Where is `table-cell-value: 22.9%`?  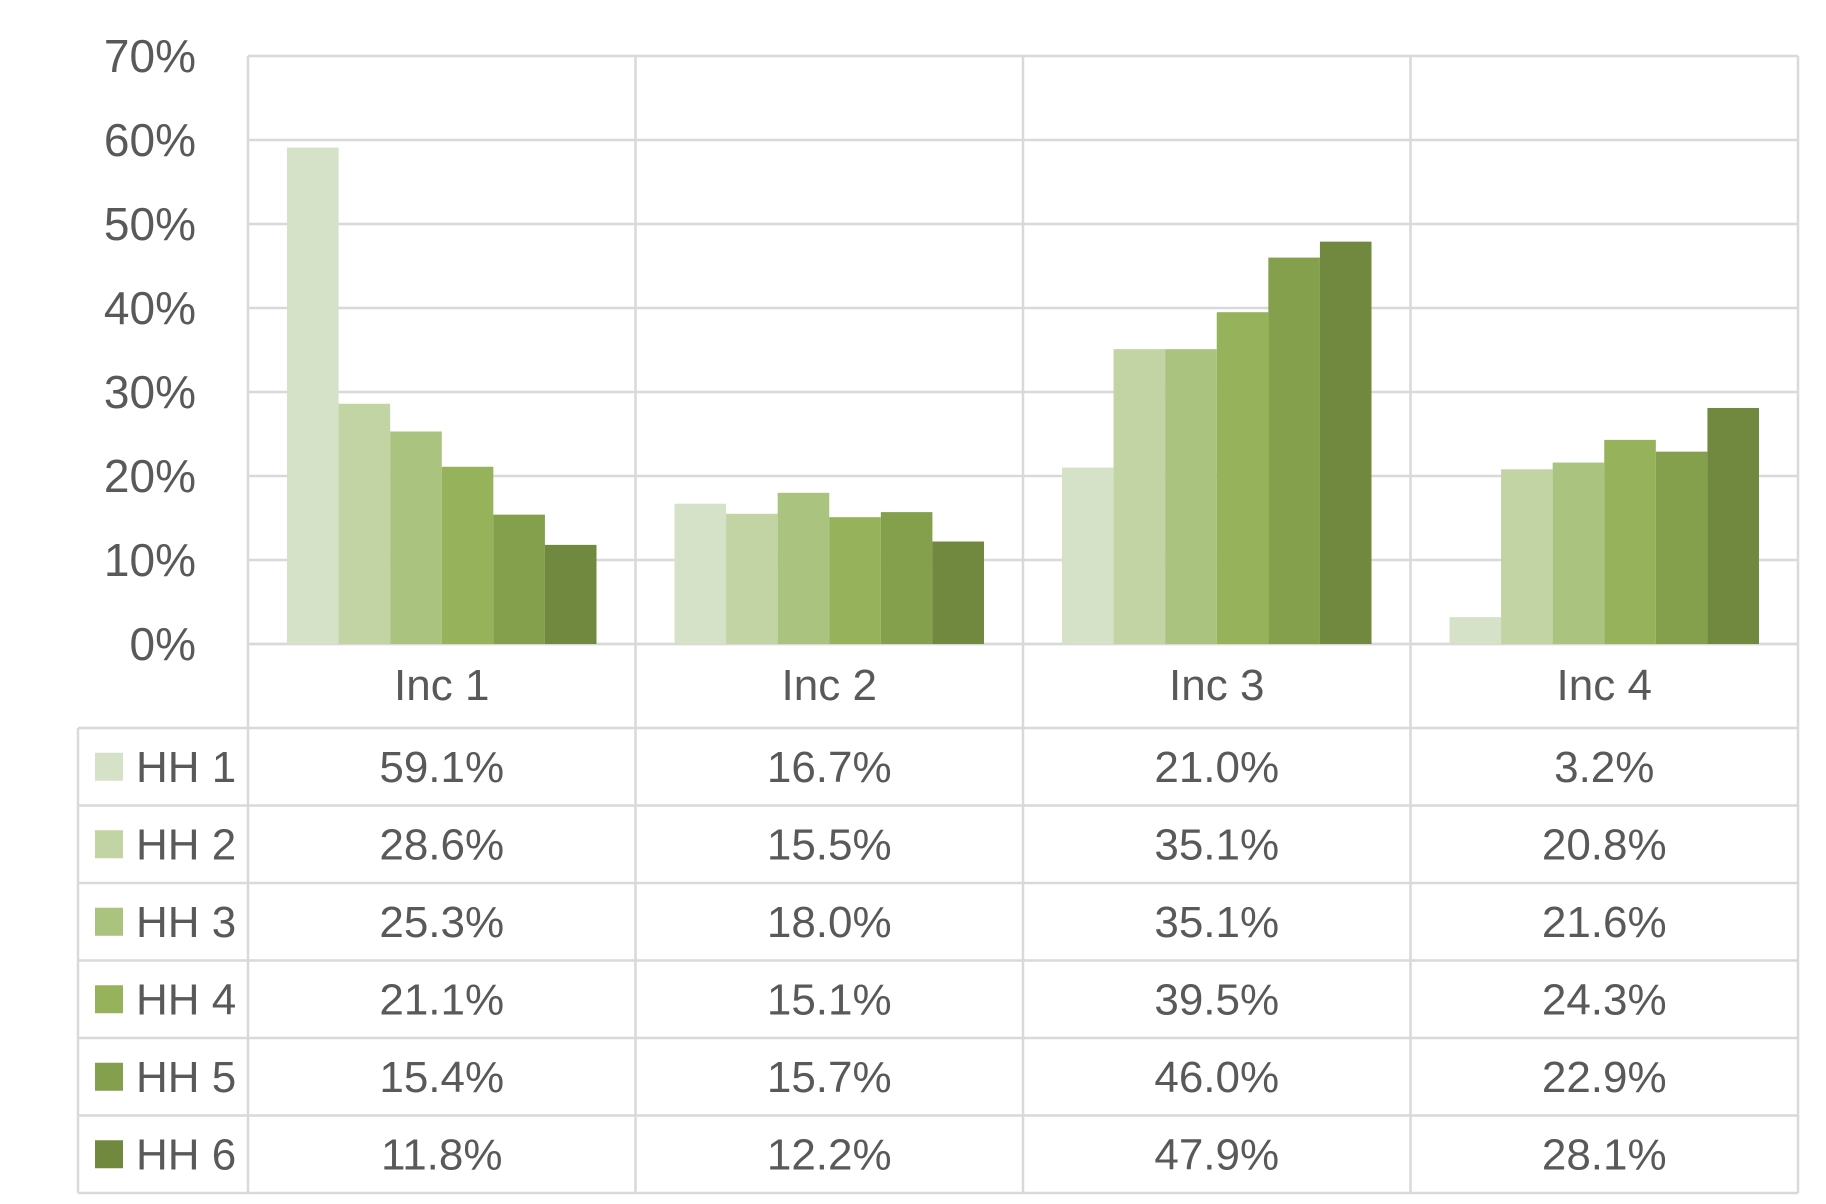
table-cell-value: 22.9% is located at coordinates (1604, 1077).